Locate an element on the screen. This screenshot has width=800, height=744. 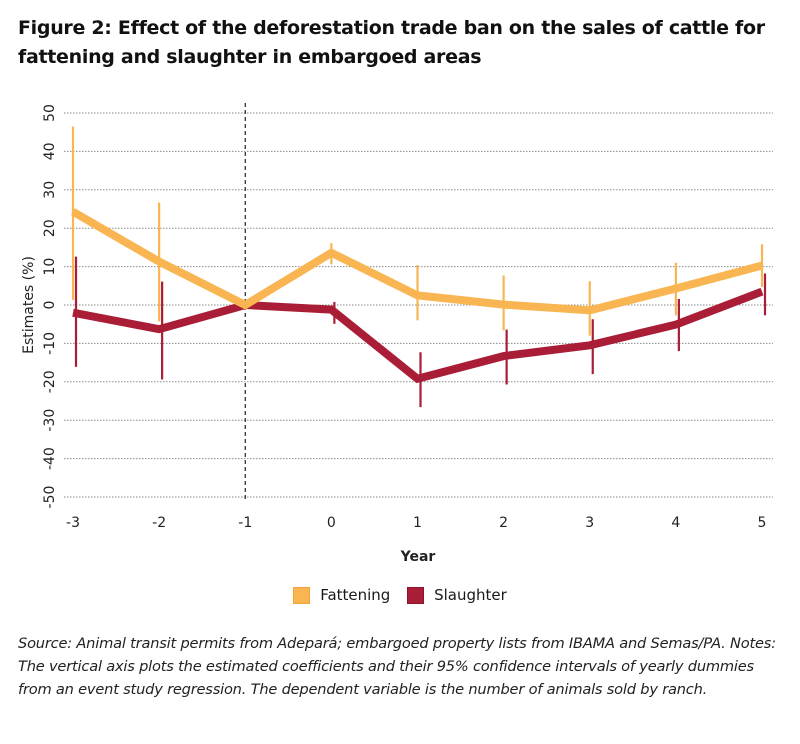
legend-item-fattening: Fattening is located at coordinates (341, 595).